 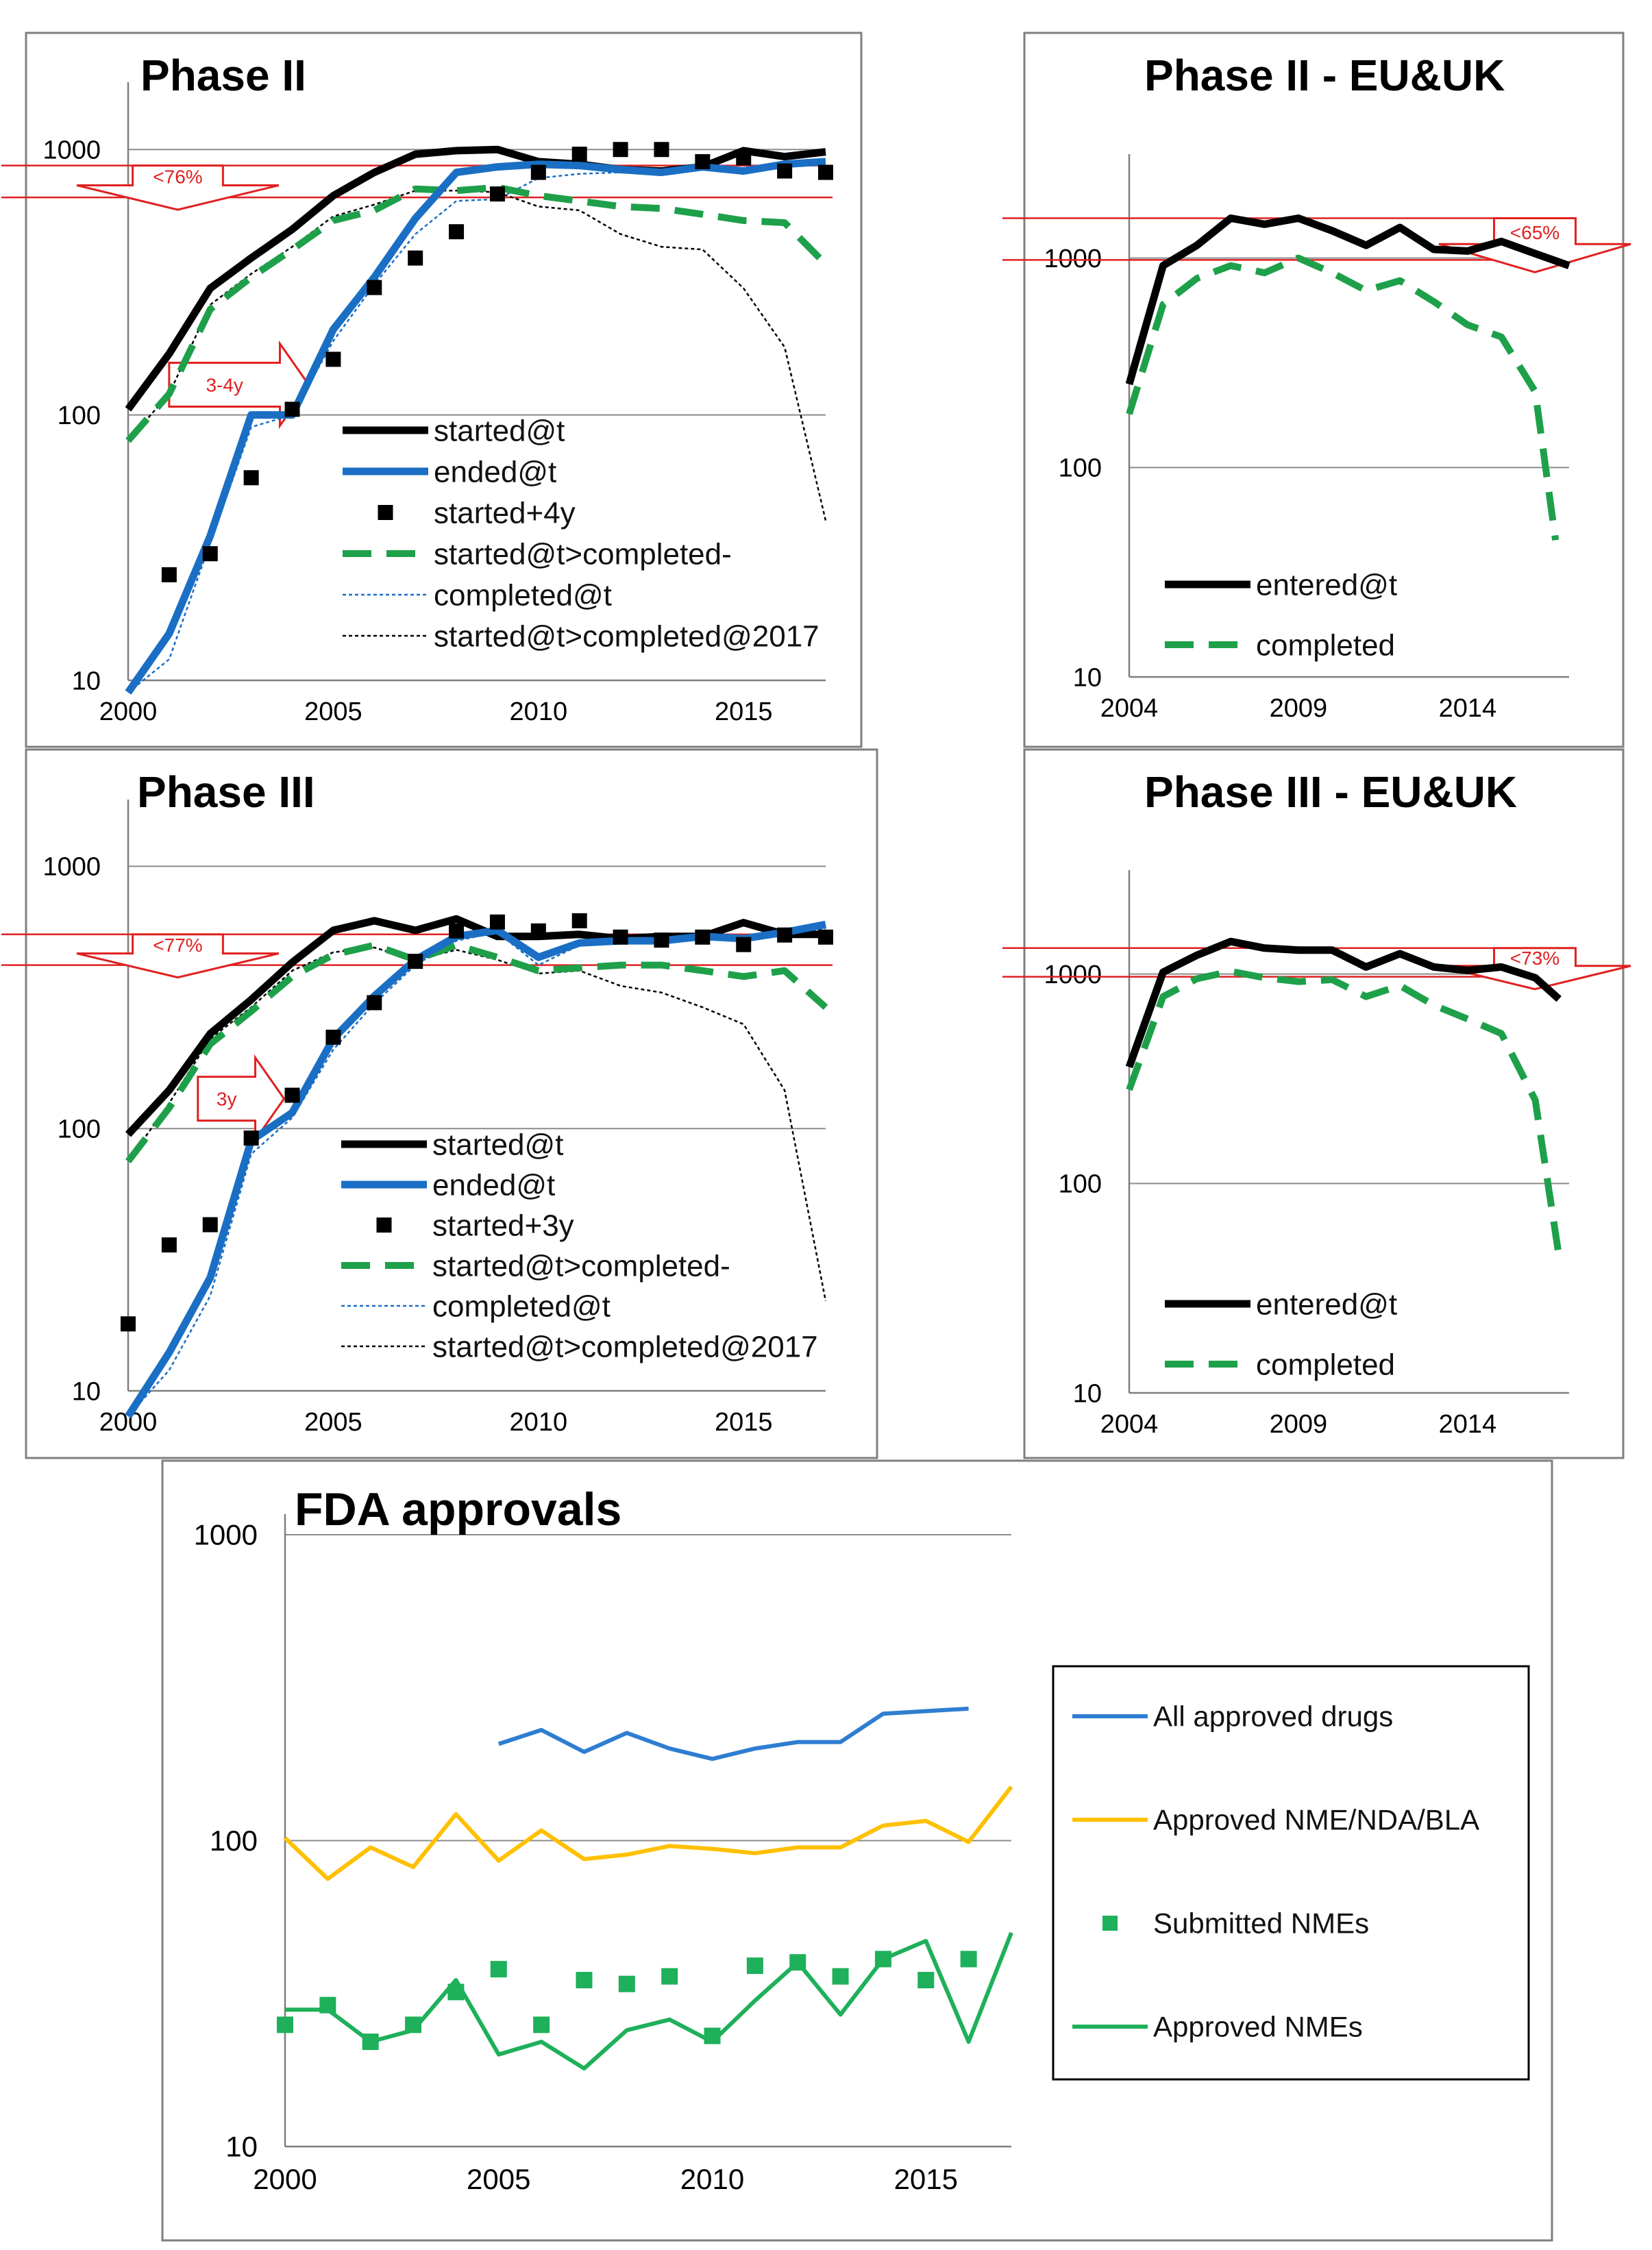 I want to click on legend-label: started@t>completed@2017, so click(x=625, y=1346).